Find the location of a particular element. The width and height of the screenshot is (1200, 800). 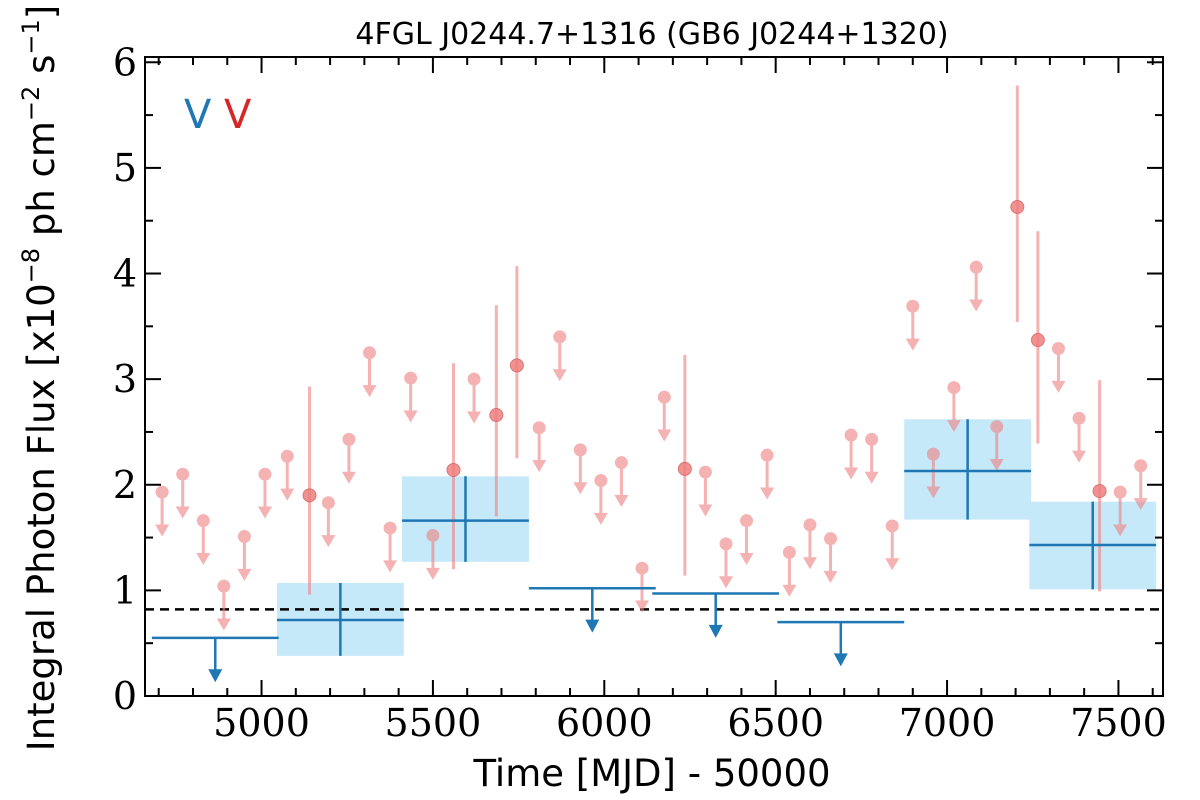

y-tick-label: 4 is located at coordinates (125, 274).